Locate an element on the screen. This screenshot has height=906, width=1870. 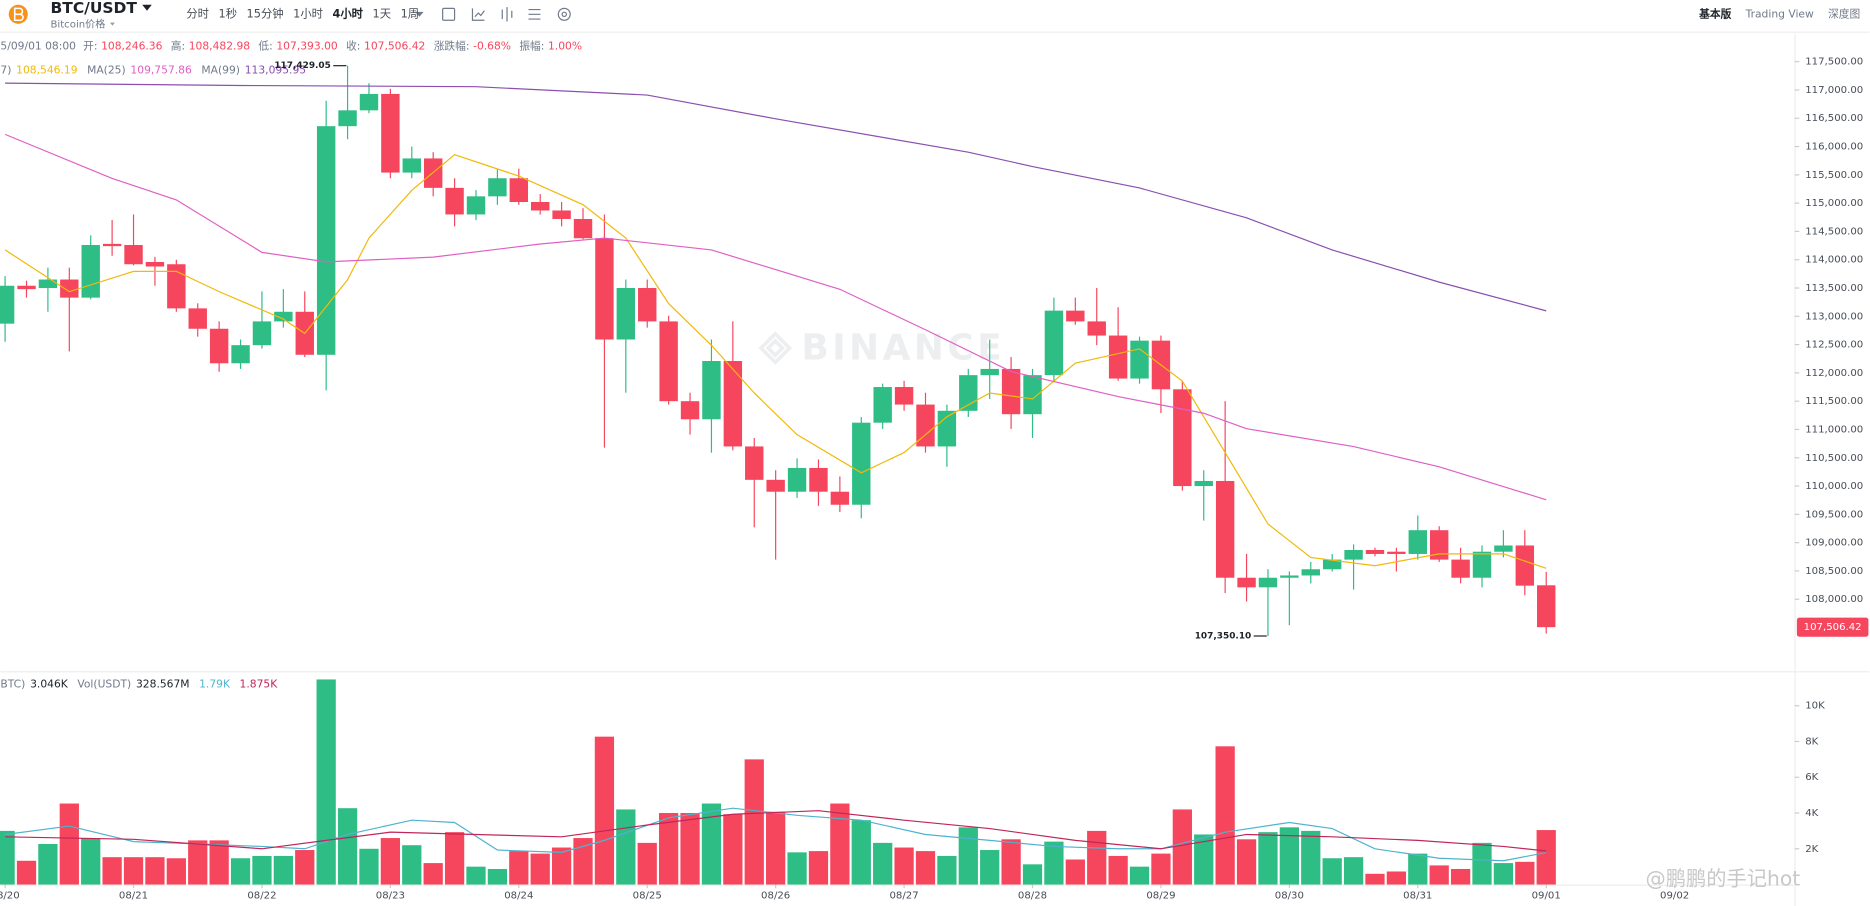
x-tick-label: 08/23 is located at coordinates (390, 895).